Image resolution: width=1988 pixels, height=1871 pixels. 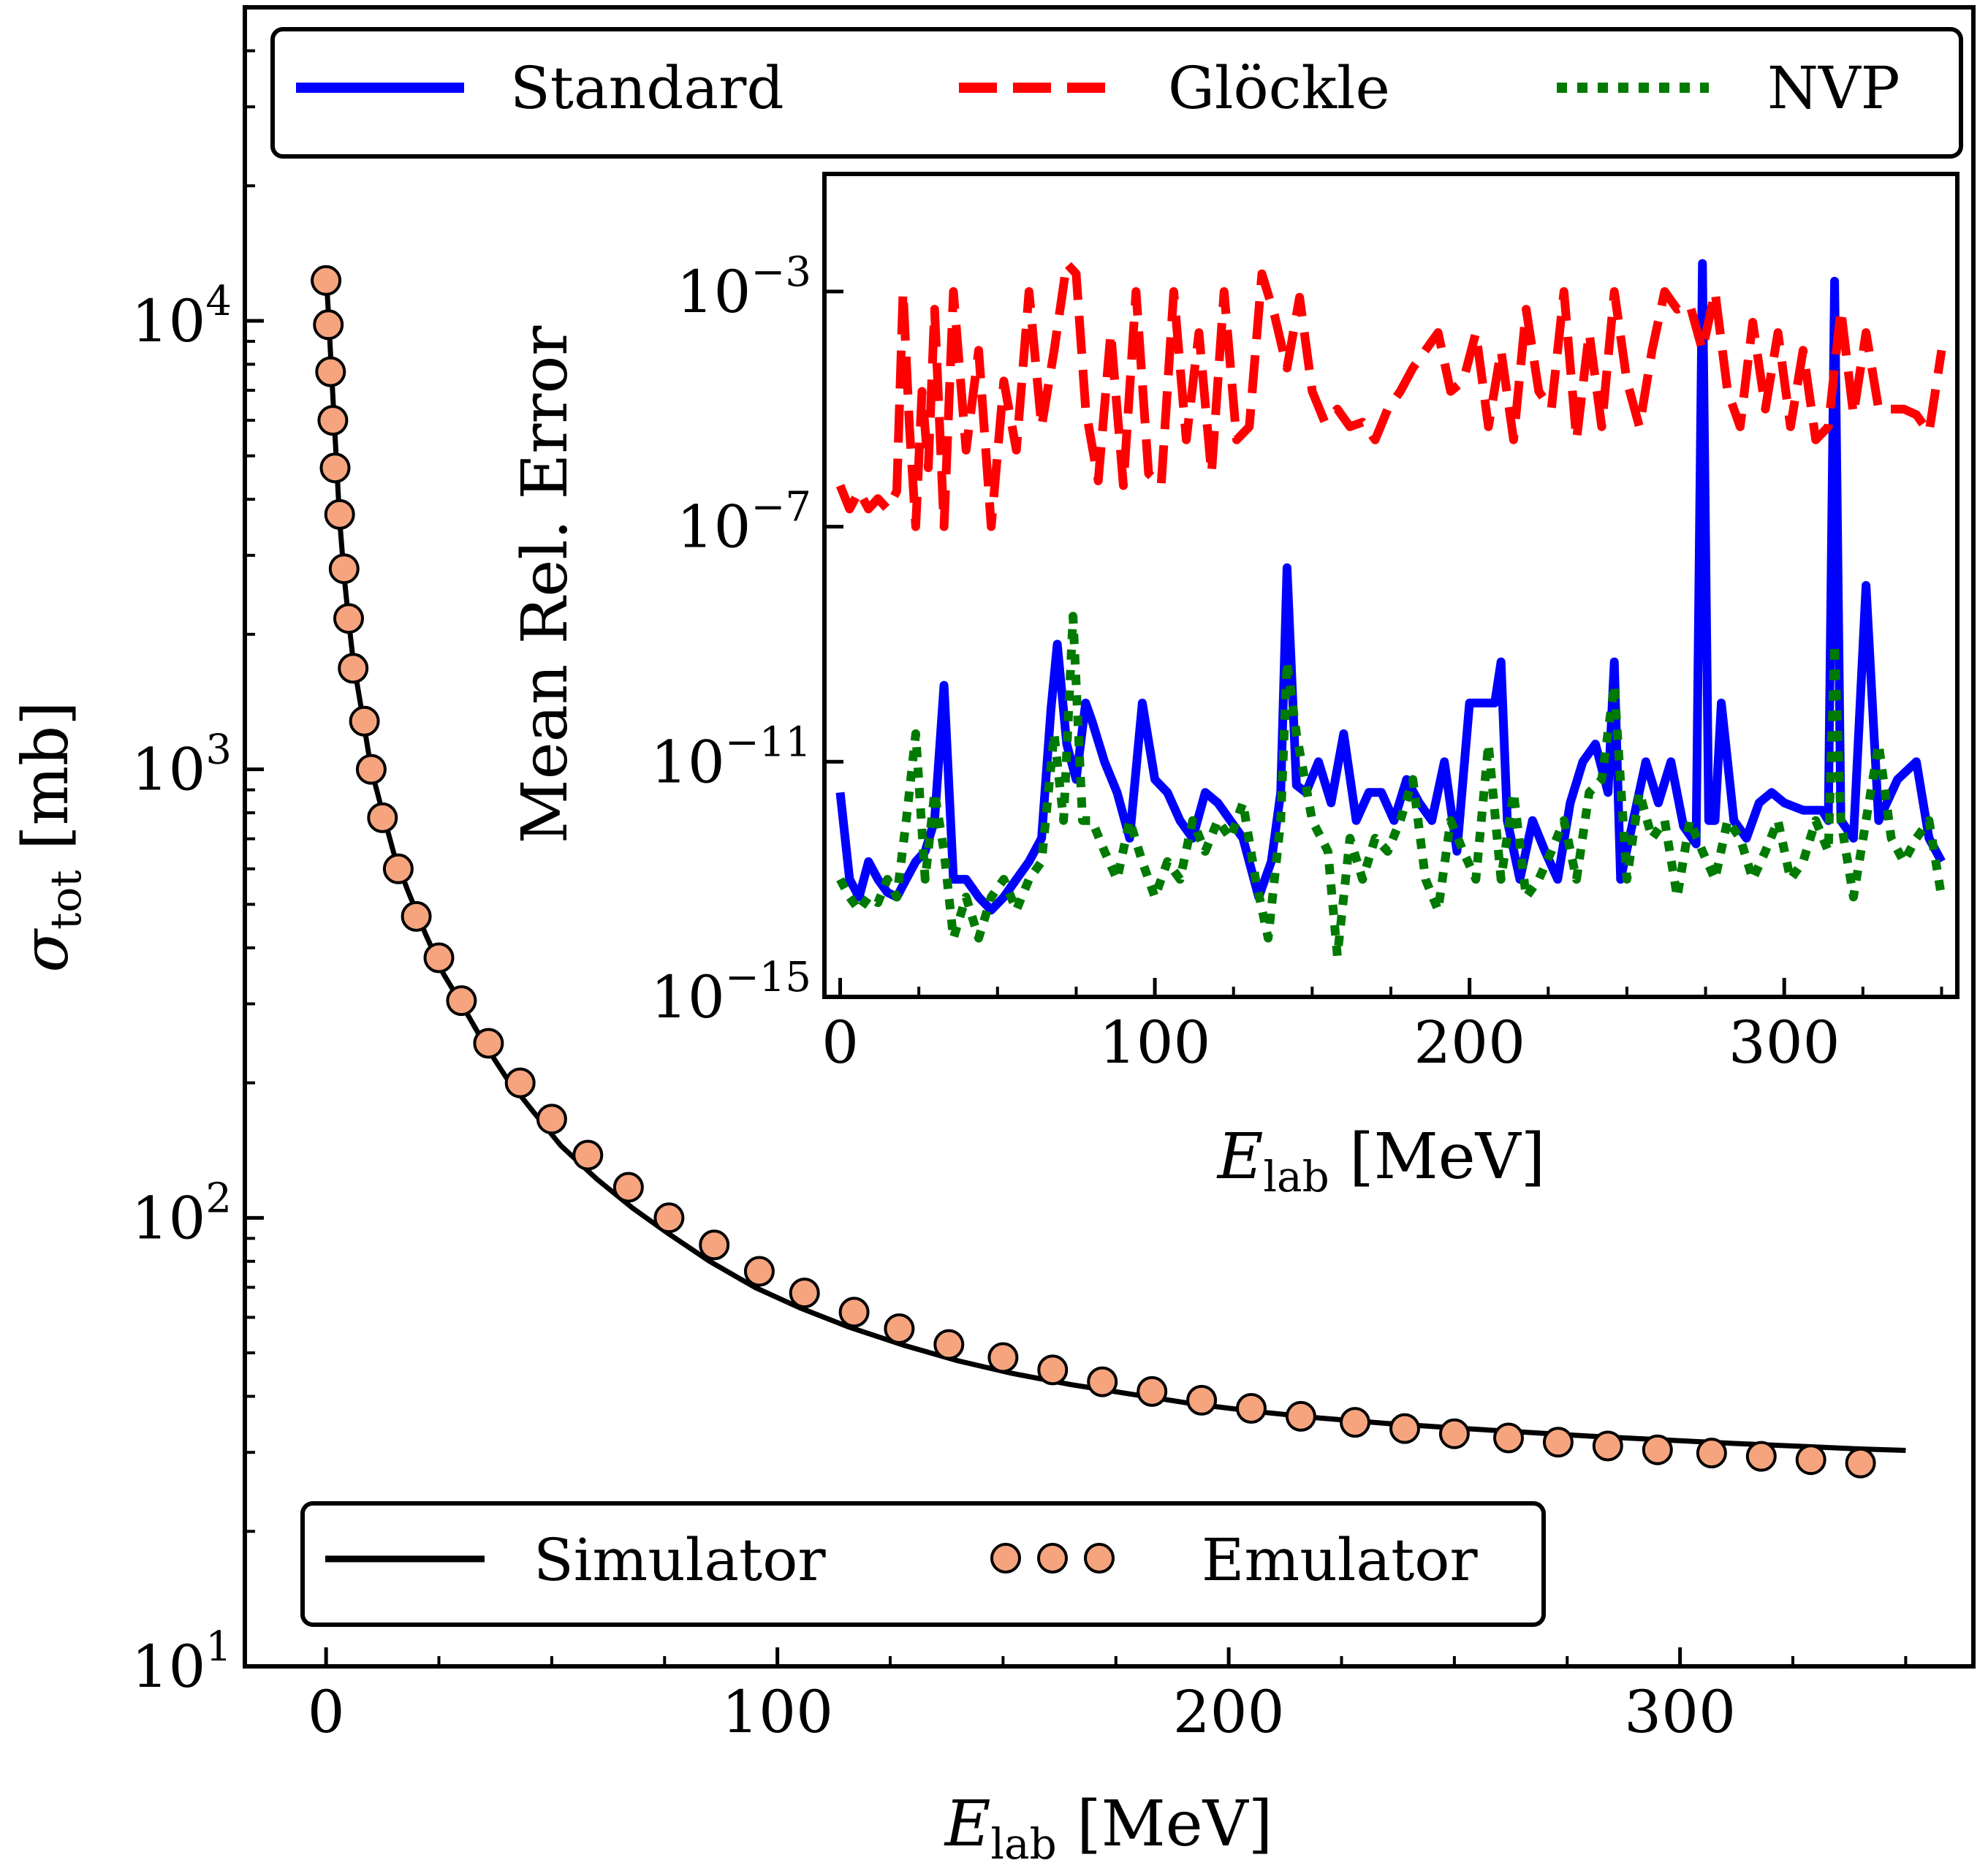 I want to click on legend-sim-emu-frame, so click(x=923, y=1564).